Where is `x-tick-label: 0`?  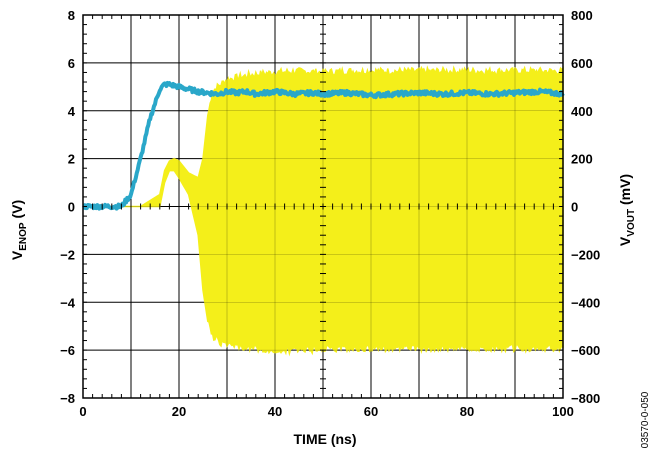 x-tick-label: 0 is located at coordinates (82, 411).